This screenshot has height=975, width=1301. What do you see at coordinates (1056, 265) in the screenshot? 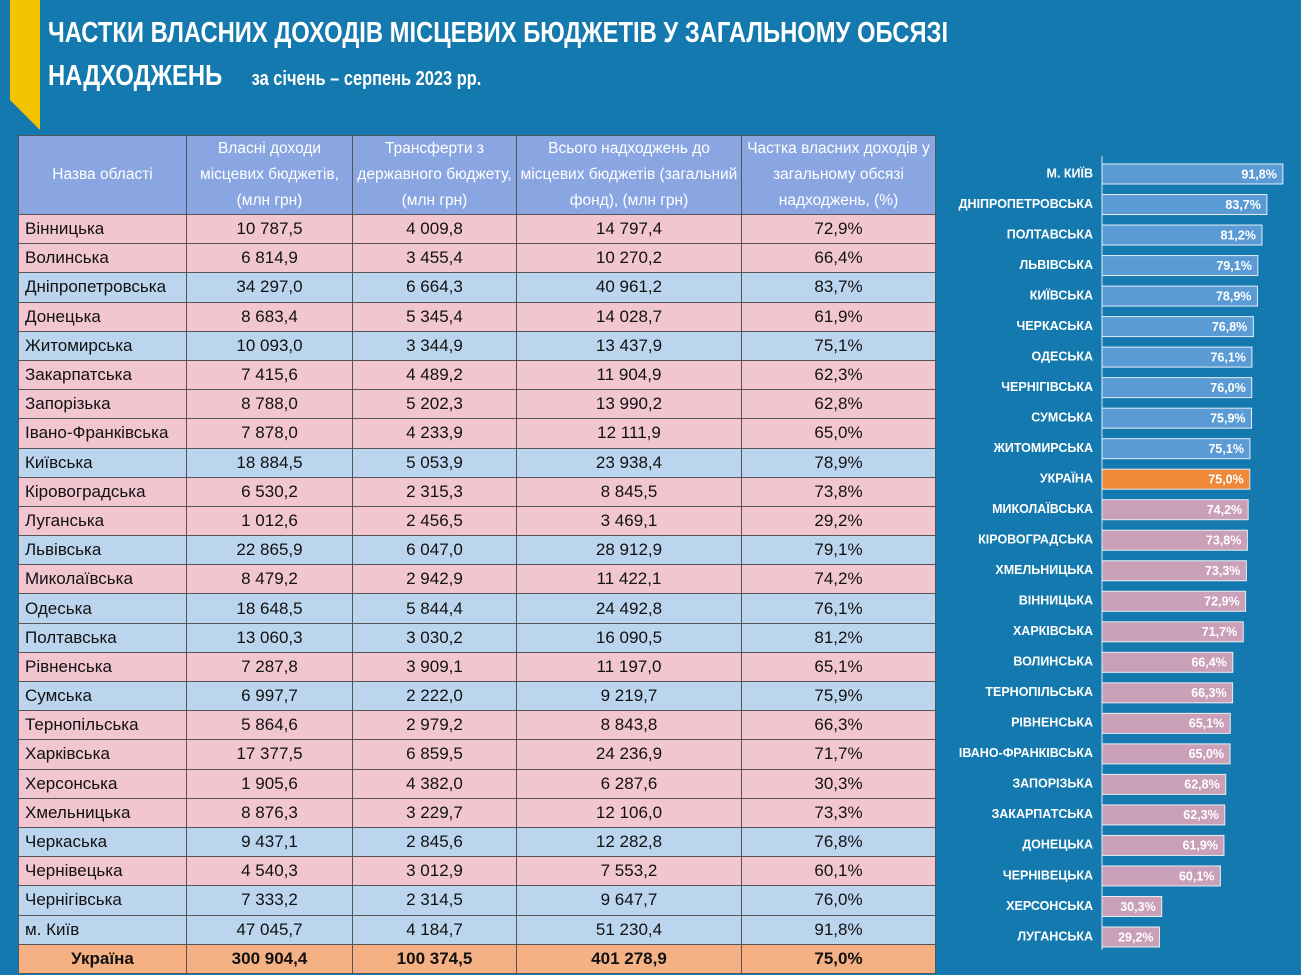
I see `category-label: ЛЬВІВСЬКА` at bounding box center [1056, 265].